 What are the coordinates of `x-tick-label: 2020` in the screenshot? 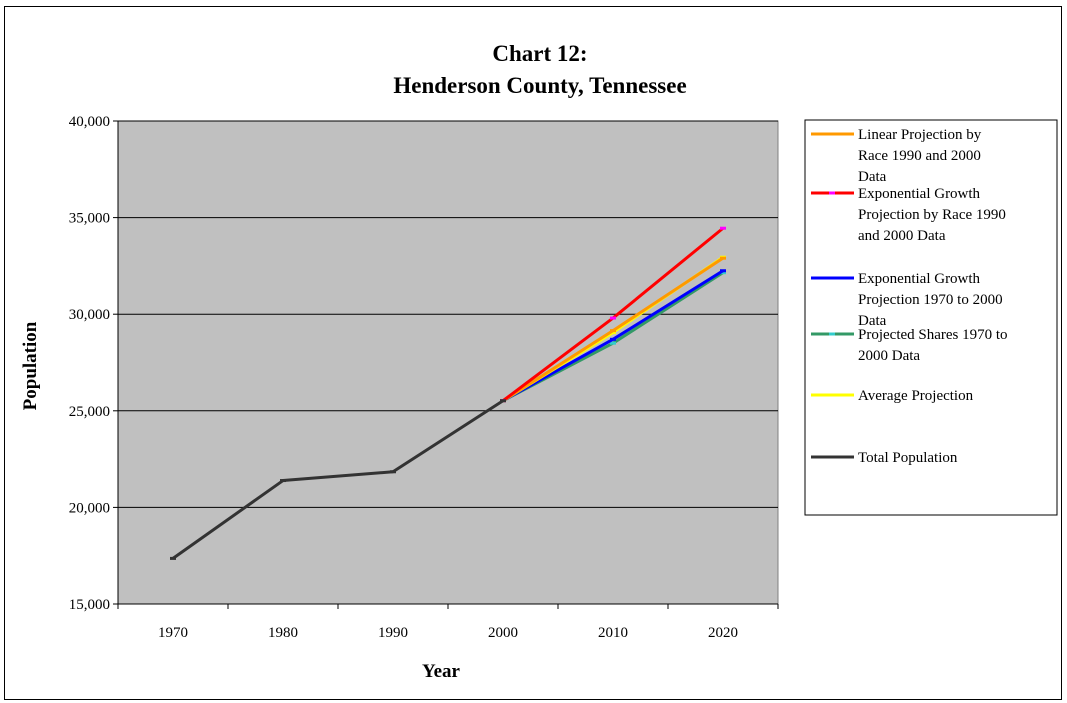 It's located at (723, 633).